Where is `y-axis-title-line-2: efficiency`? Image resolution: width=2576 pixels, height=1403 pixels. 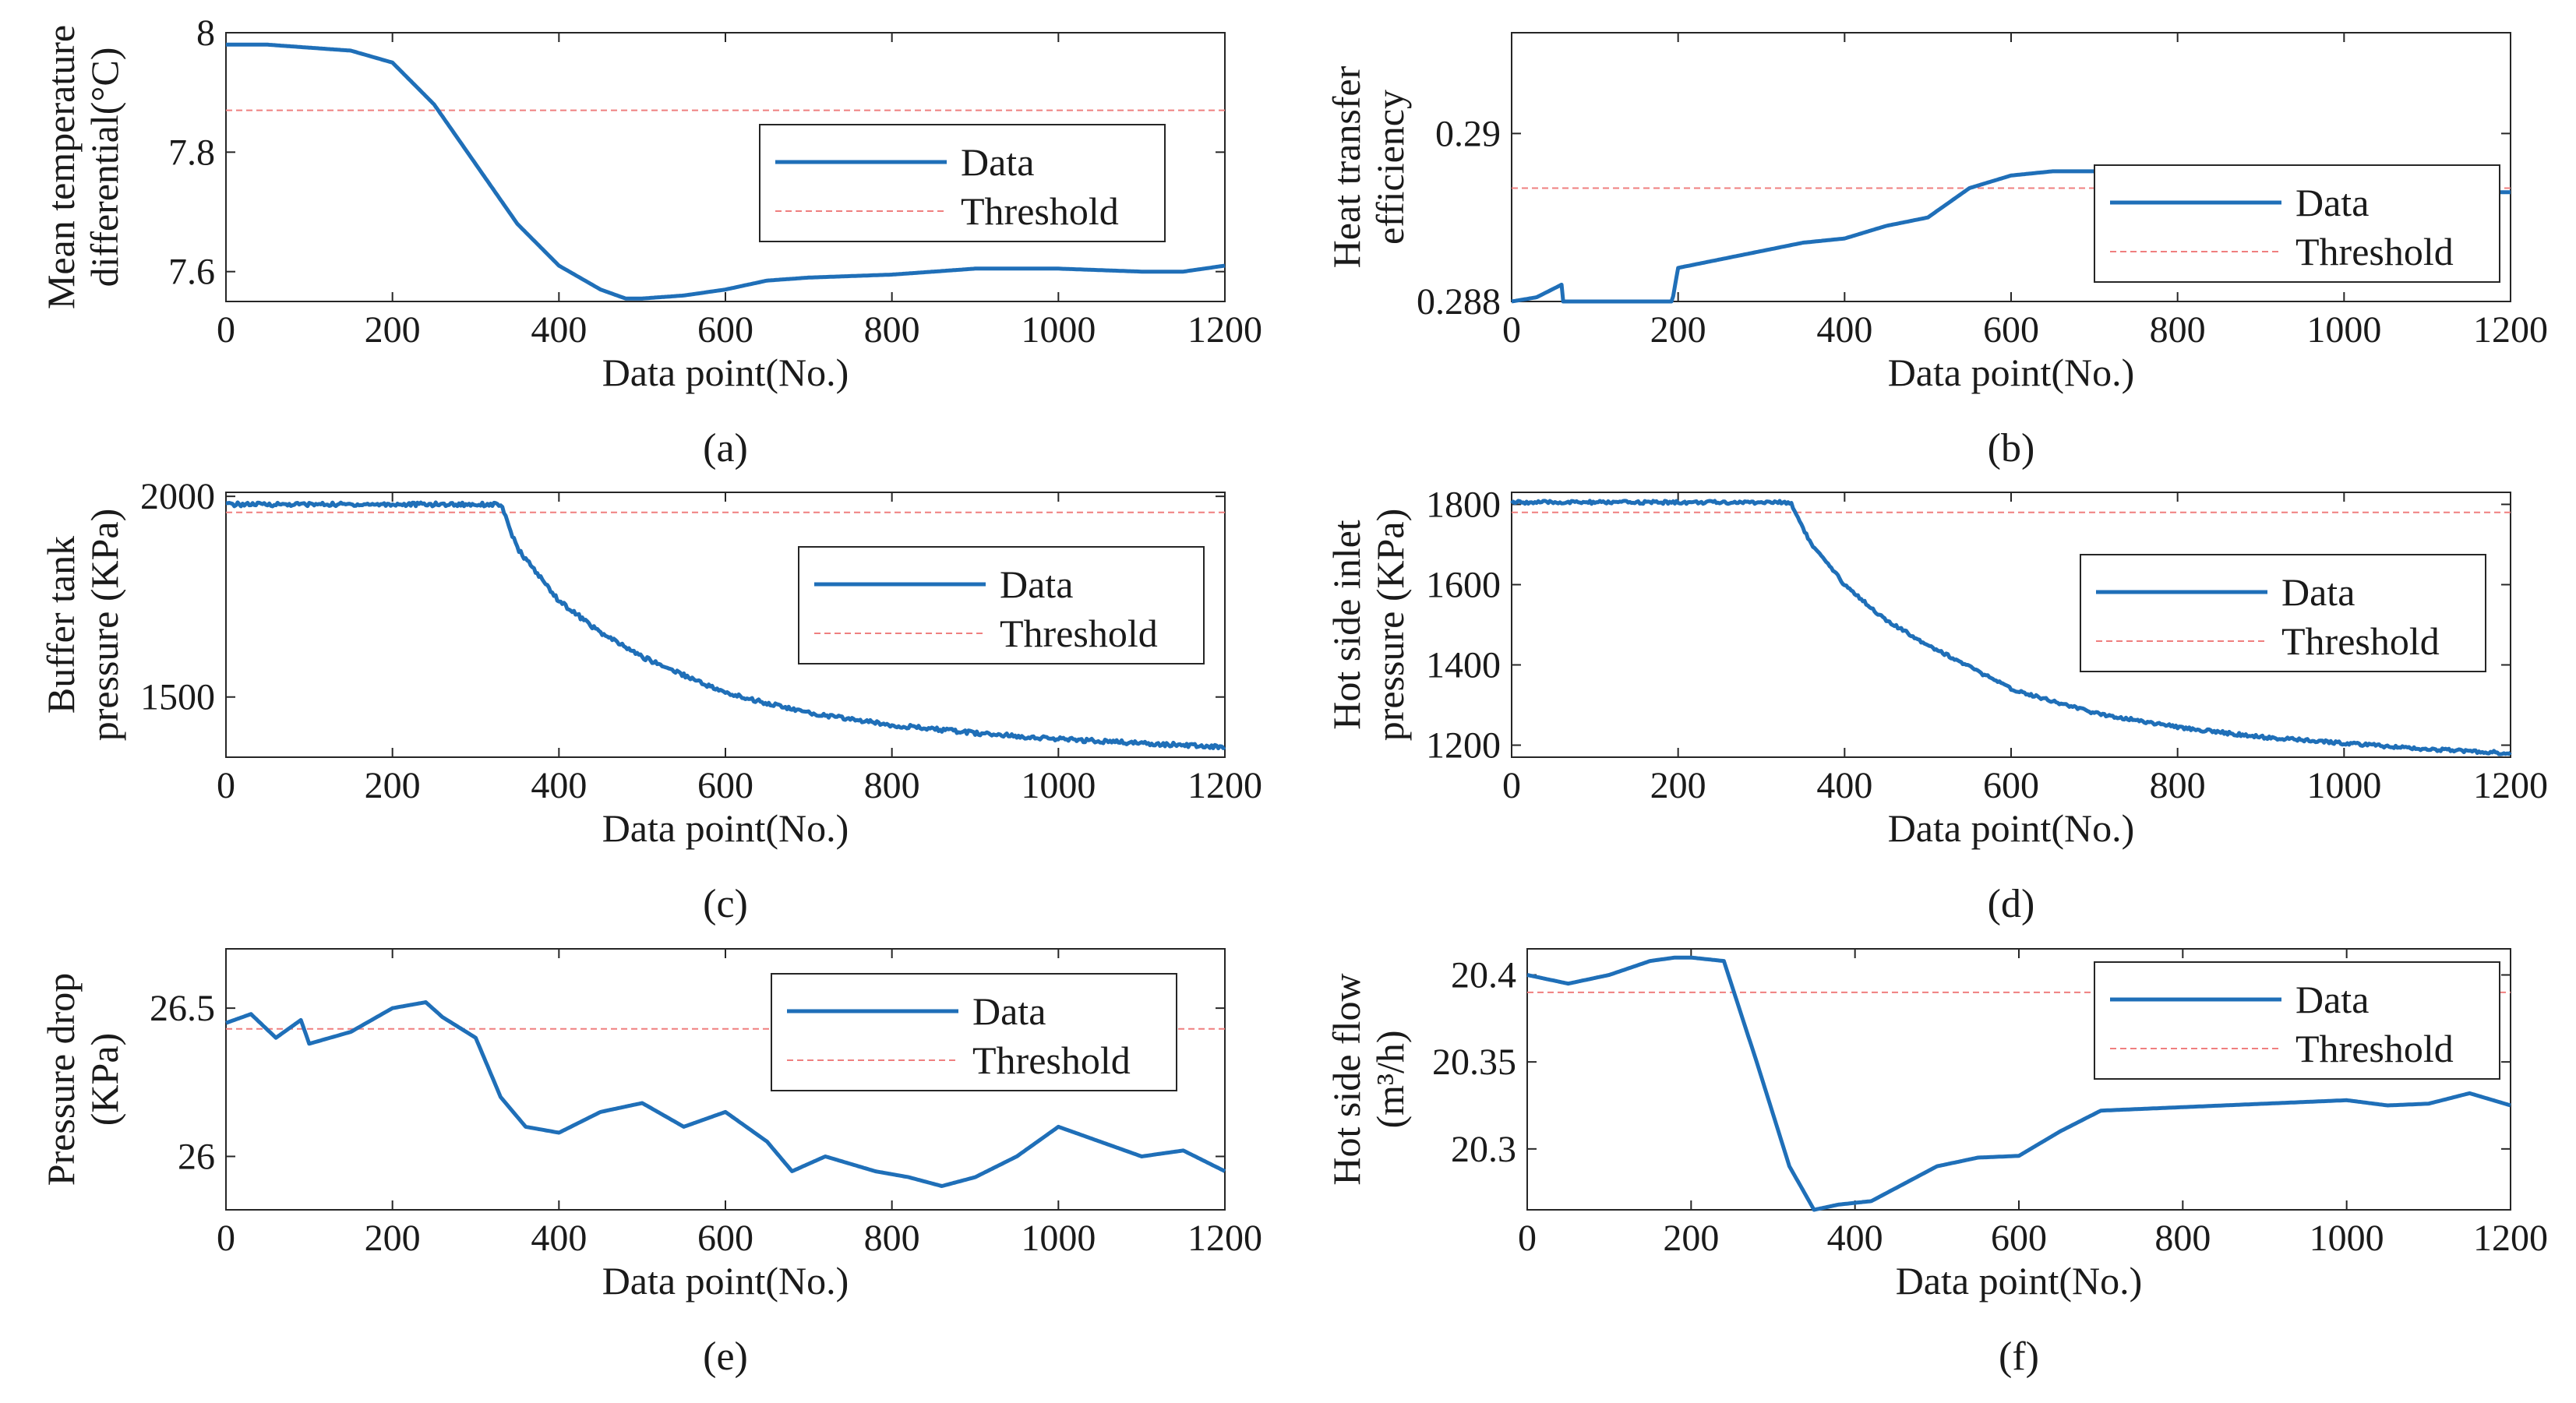
y-axis-title-line-2: efficiency is located at coordinates (1390, 167).